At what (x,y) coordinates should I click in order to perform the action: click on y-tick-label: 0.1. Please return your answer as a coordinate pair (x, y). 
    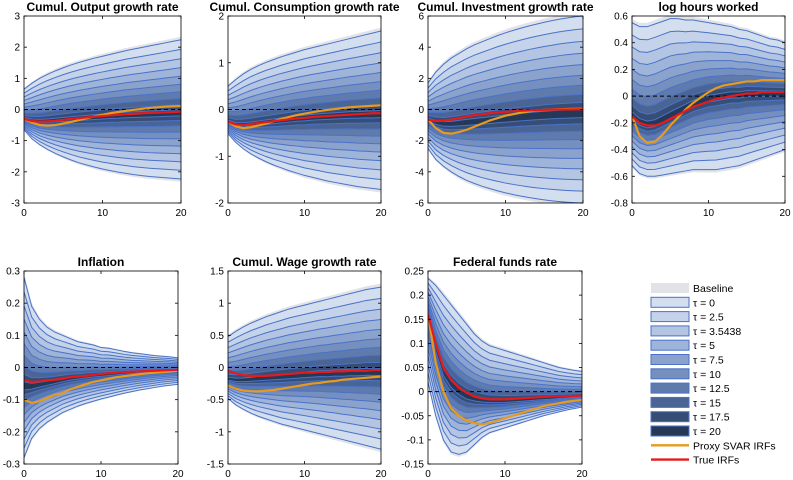
    Looking at the image, I should click on (417, 344).